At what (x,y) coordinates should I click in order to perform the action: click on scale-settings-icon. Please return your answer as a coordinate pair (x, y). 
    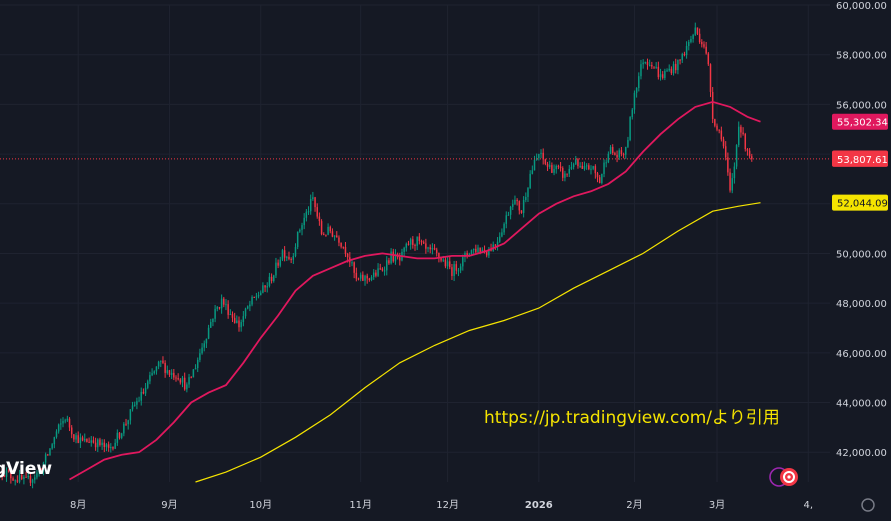
    Looking at the image, I should click on (868, 505).